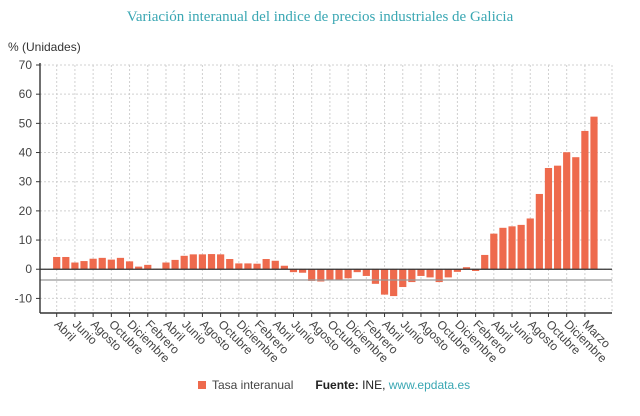  I want to click on source-text: INE,, so click(373, 385).